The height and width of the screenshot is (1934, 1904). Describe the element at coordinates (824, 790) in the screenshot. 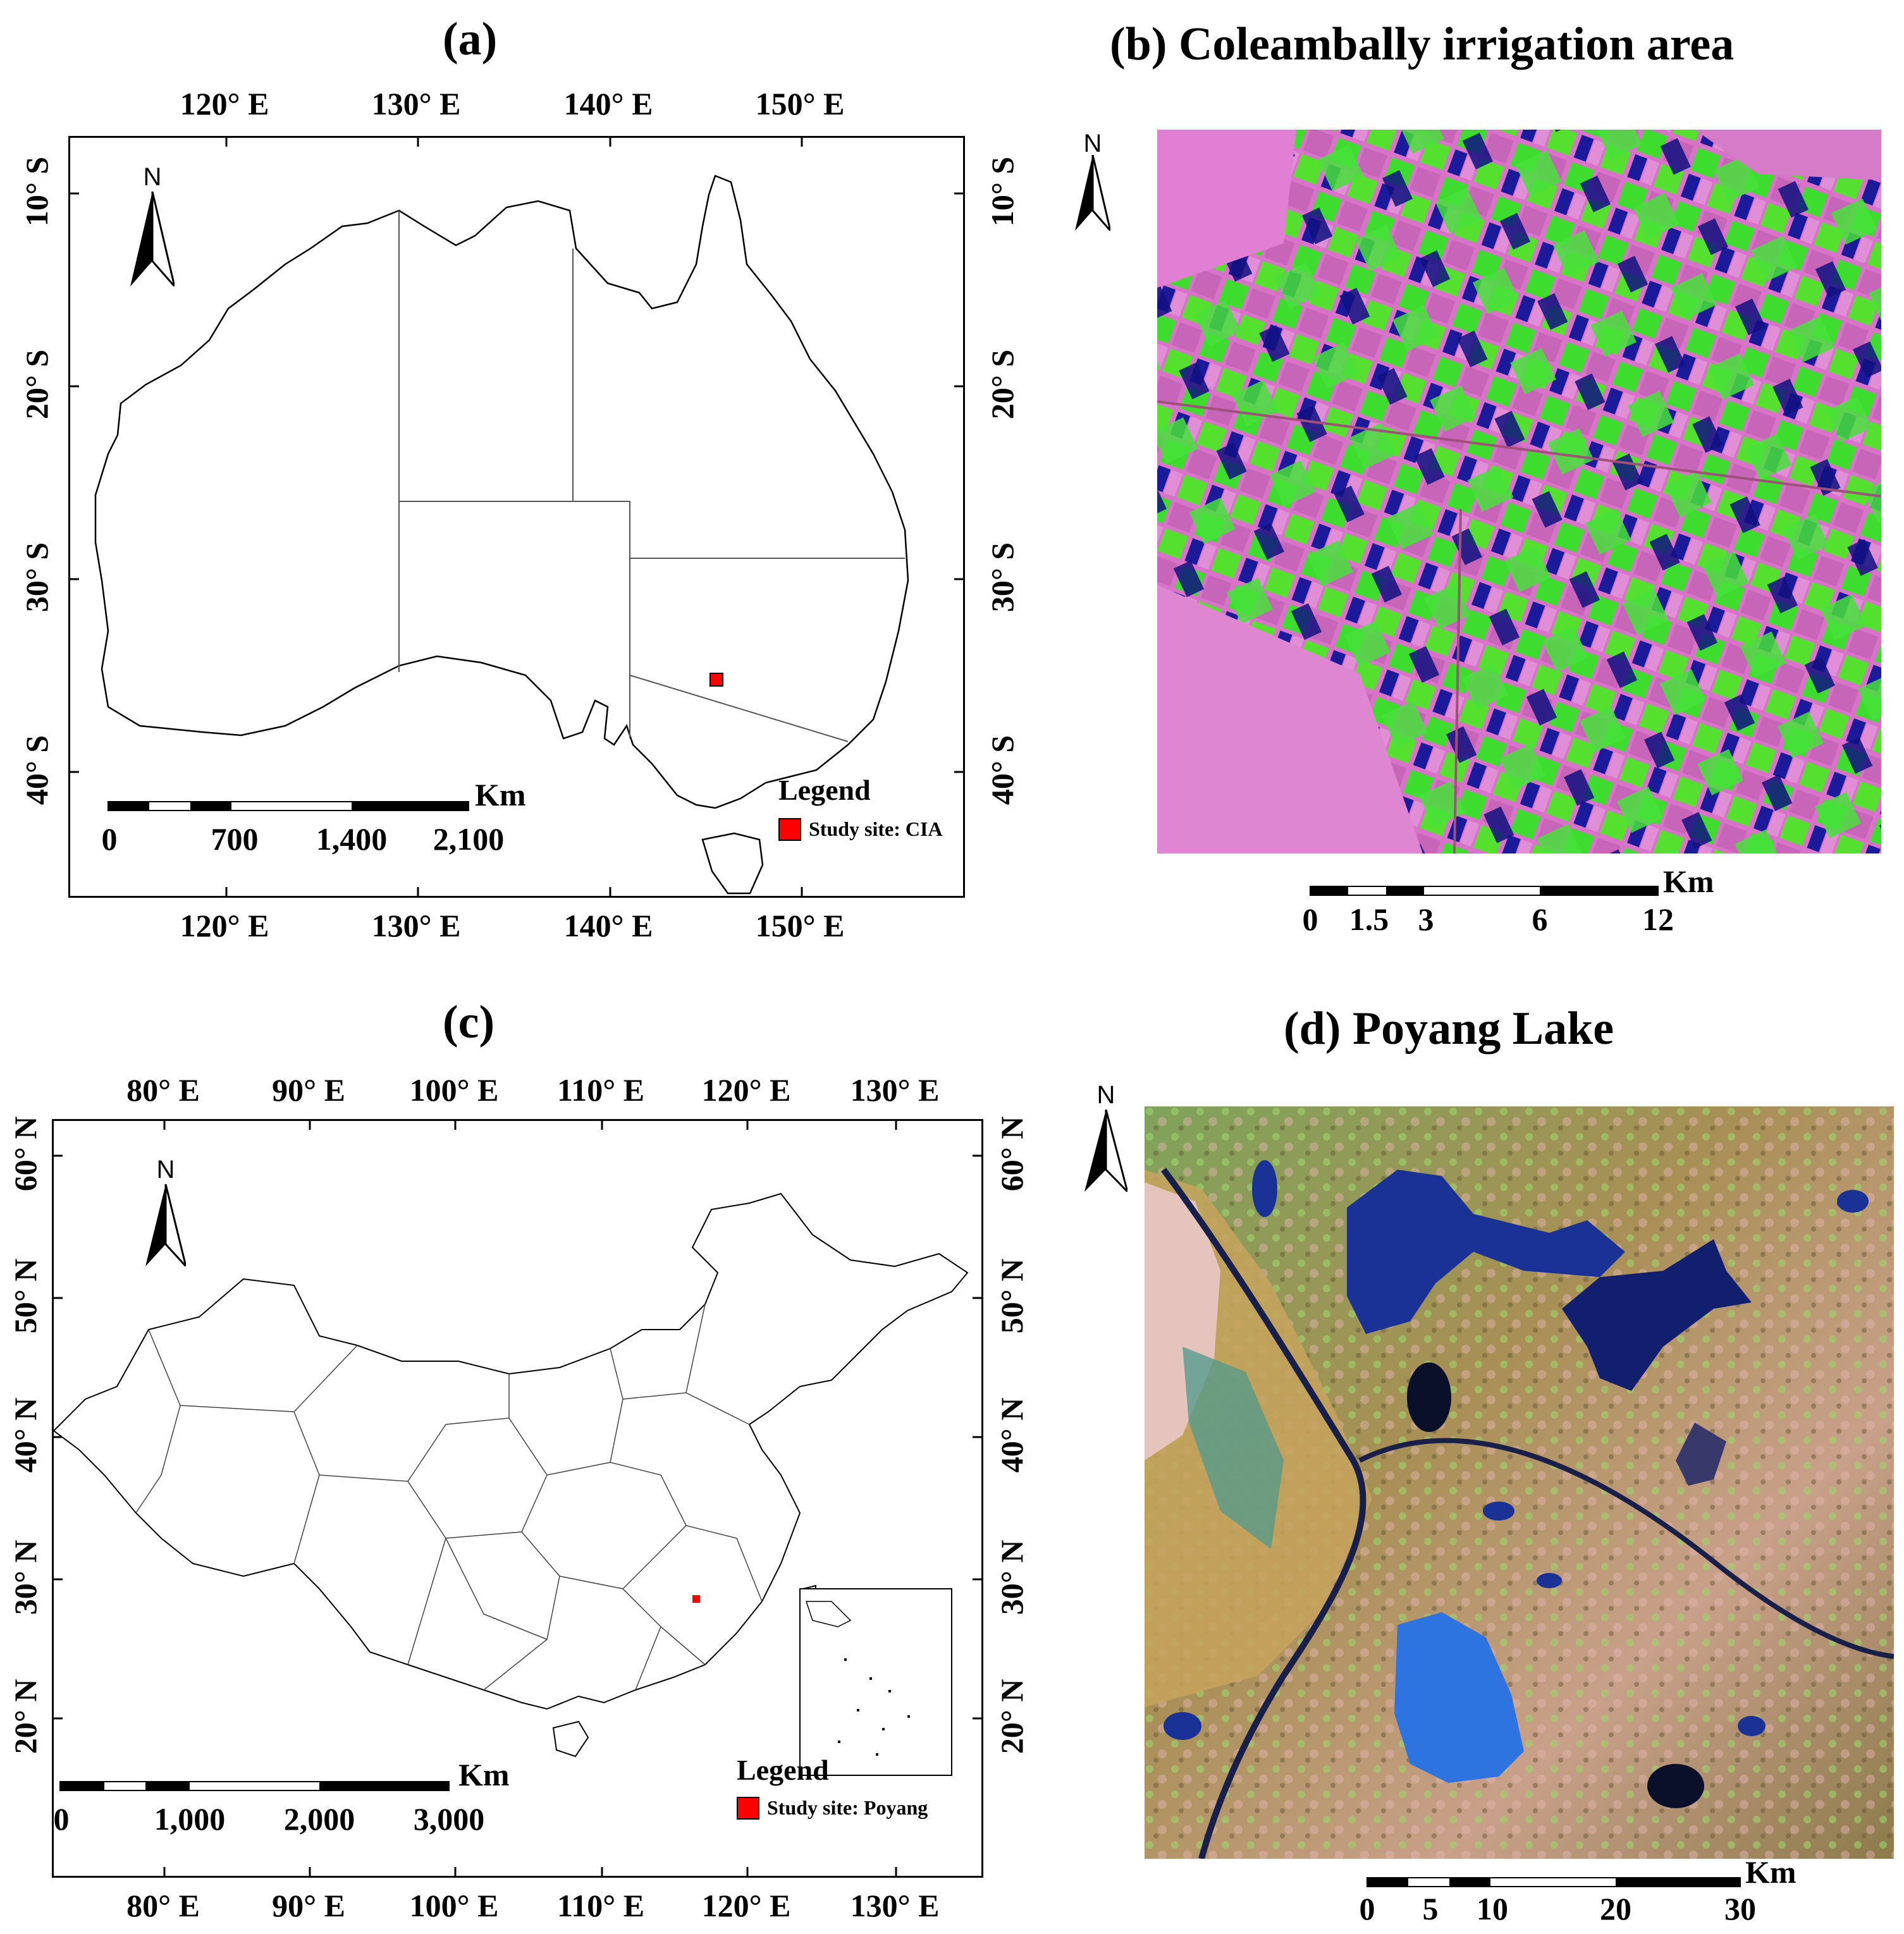

I see `legend-title-a: Legend` at that location.